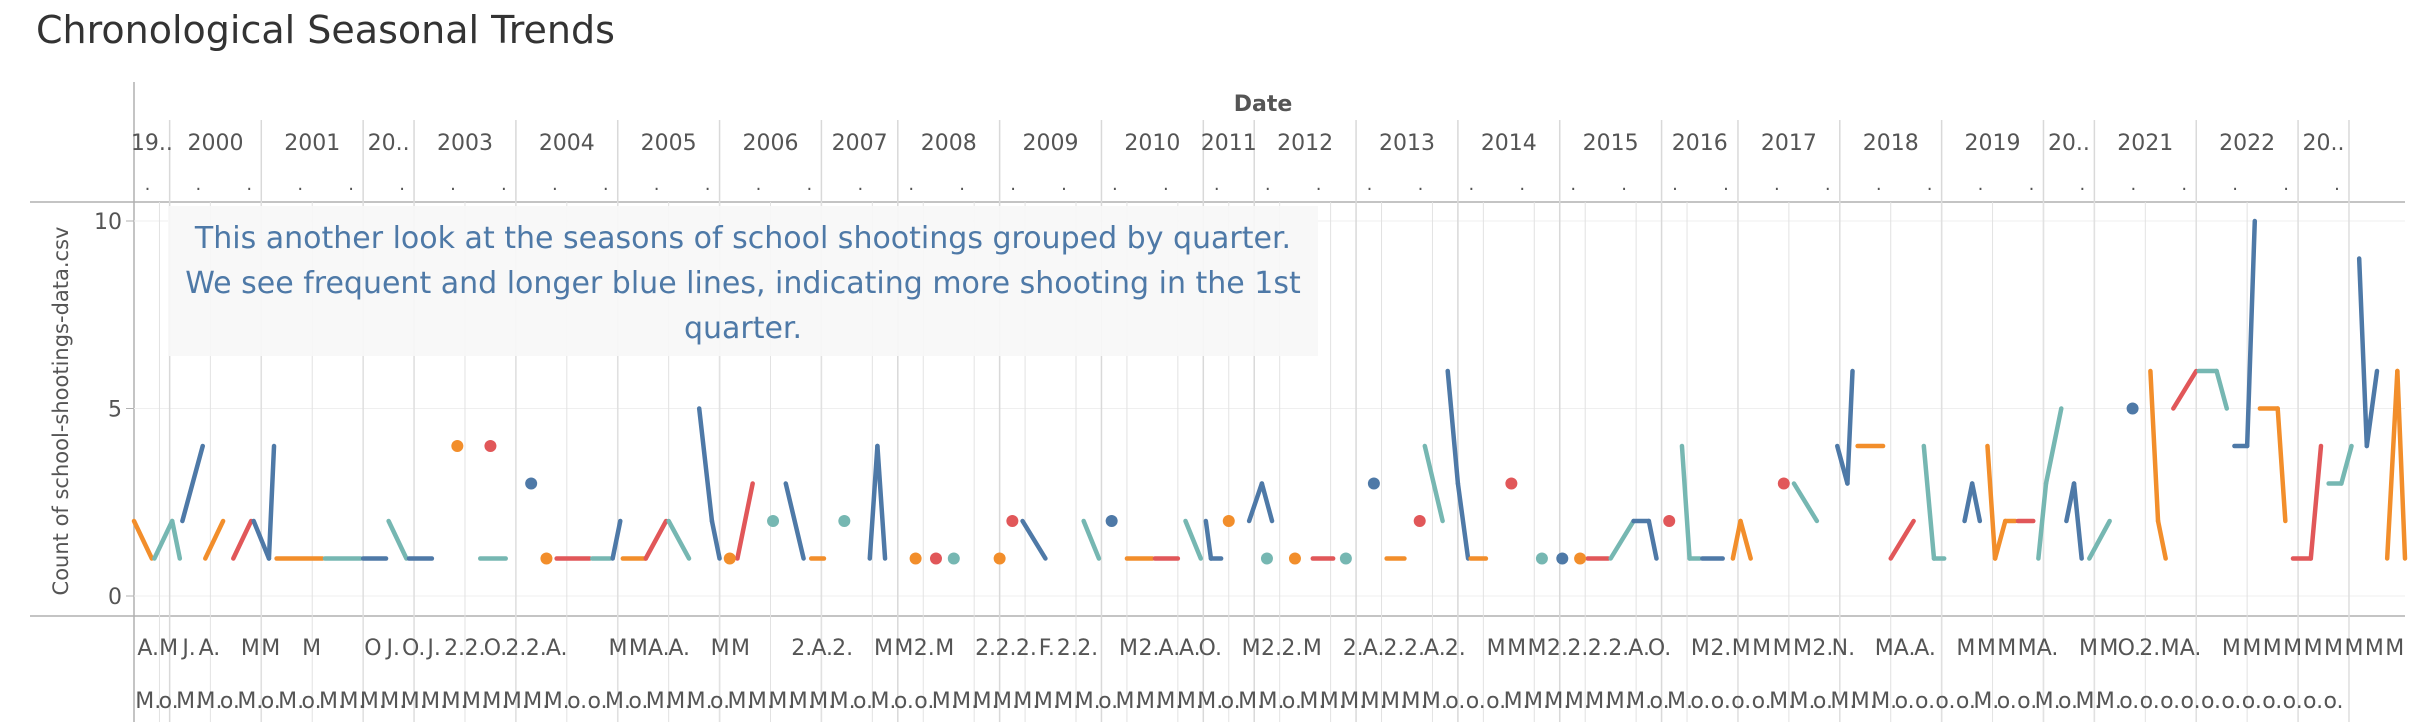  Describe the element at coordinates (1229, 143) in the screenshot. I see `year-label: 2011` at that location.